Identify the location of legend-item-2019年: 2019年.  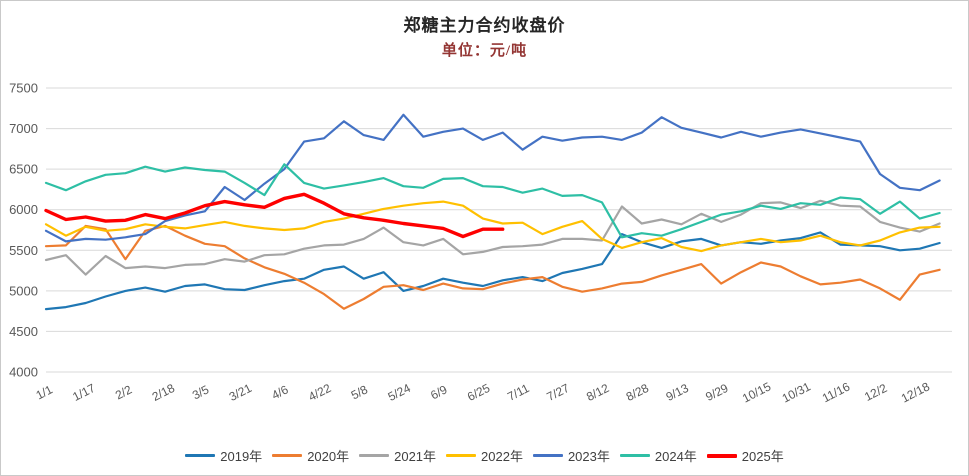
(223, 455).